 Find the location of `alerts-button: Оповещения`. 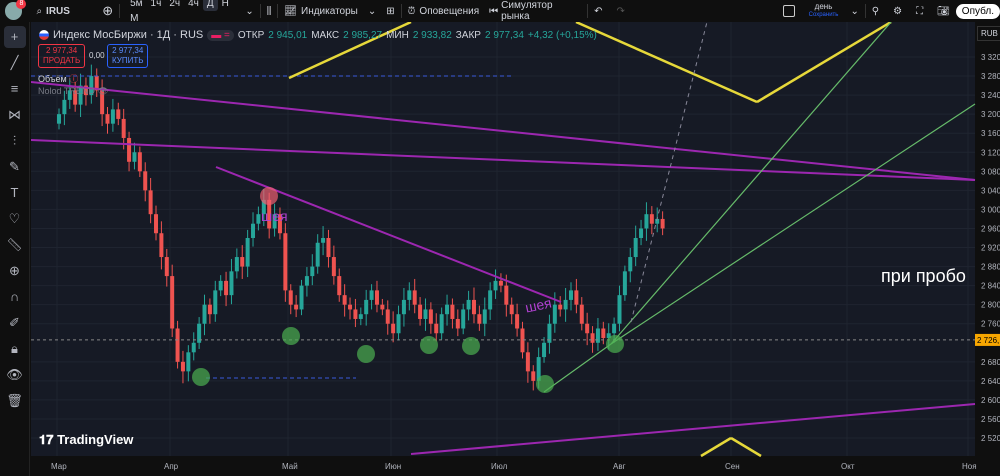

alerts-button: Оповещения is located at coordinates (449, 11).